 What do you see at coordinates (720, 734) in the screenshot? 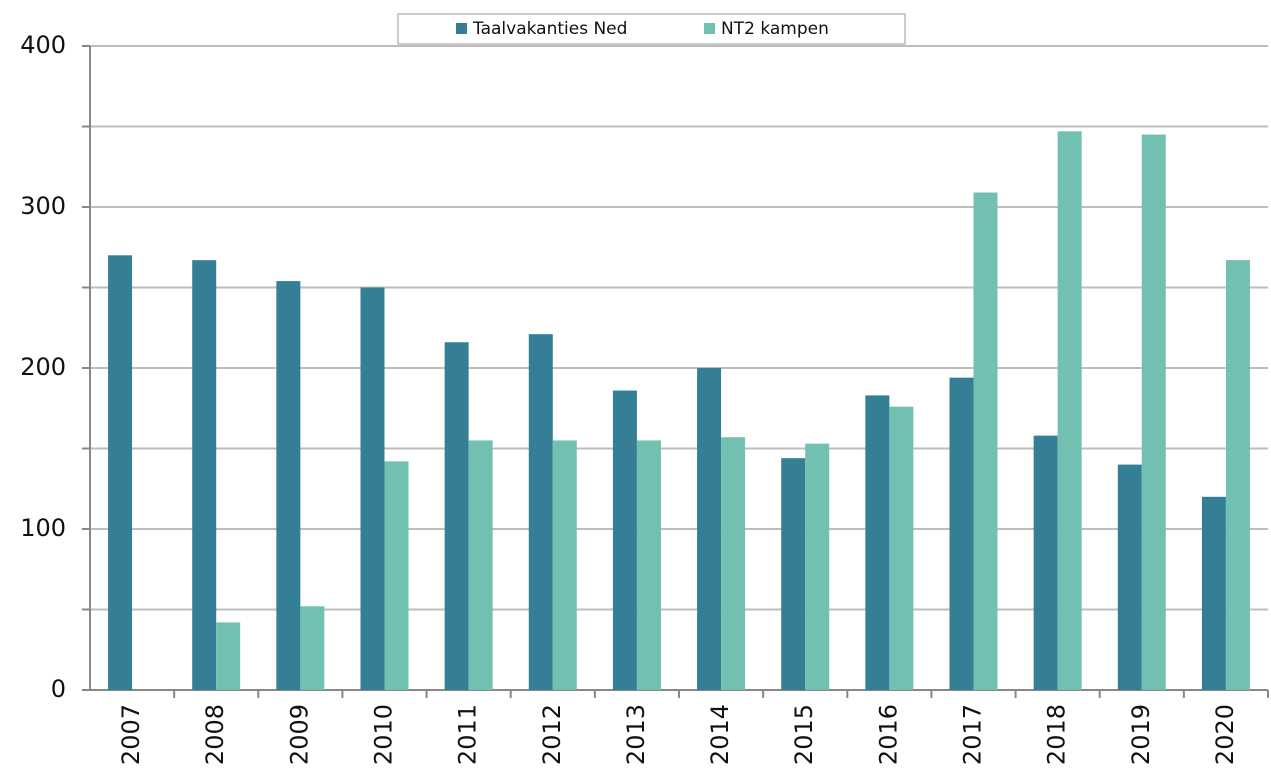
I see `x-tick-label: 2014` at bounding box center [720, 734].